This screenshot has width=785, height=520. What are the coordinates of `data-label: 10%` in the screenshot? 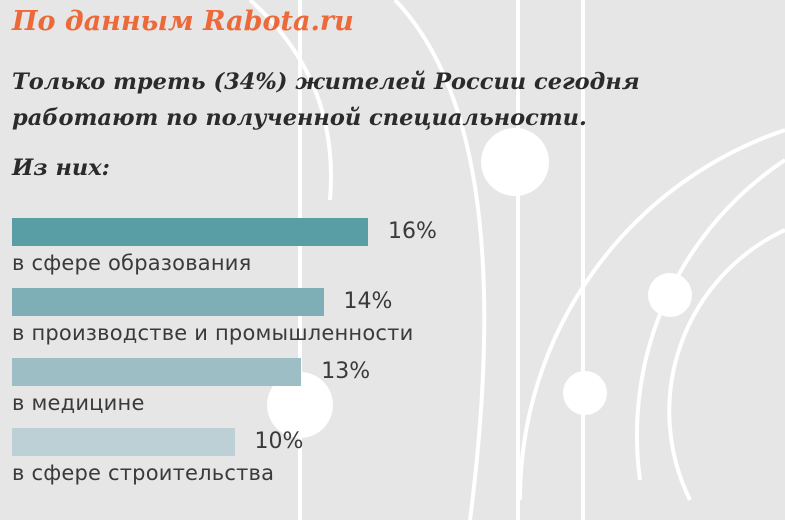 It's located at (279, 441).